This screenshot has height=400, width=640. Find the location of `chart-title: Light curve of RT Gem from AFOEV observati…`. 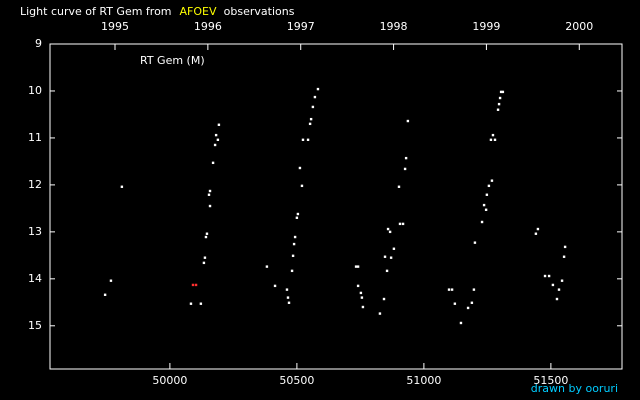

chart-title: Light curve of RT Gem from AFOEV observati… is located at coordinates (157, 11).